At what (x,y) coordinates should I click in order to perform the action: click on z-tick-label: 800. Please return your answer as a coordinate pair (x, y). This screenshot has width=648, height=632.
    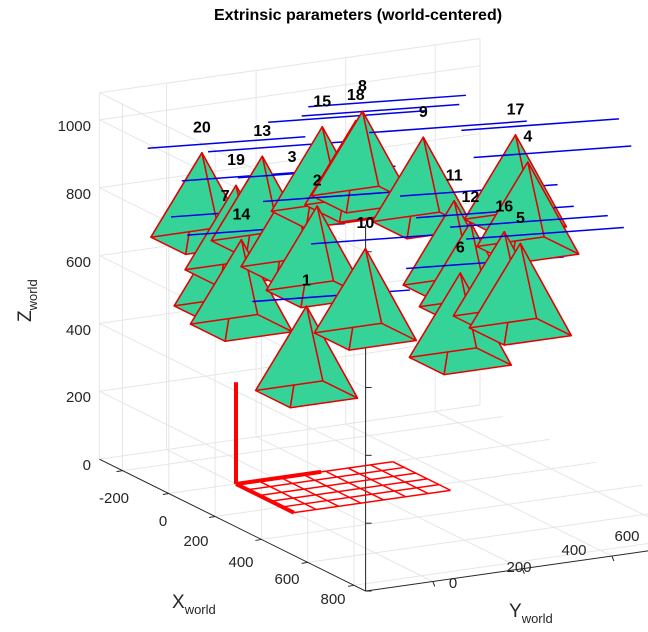
    Looking at the image, I should click on (78, 194).